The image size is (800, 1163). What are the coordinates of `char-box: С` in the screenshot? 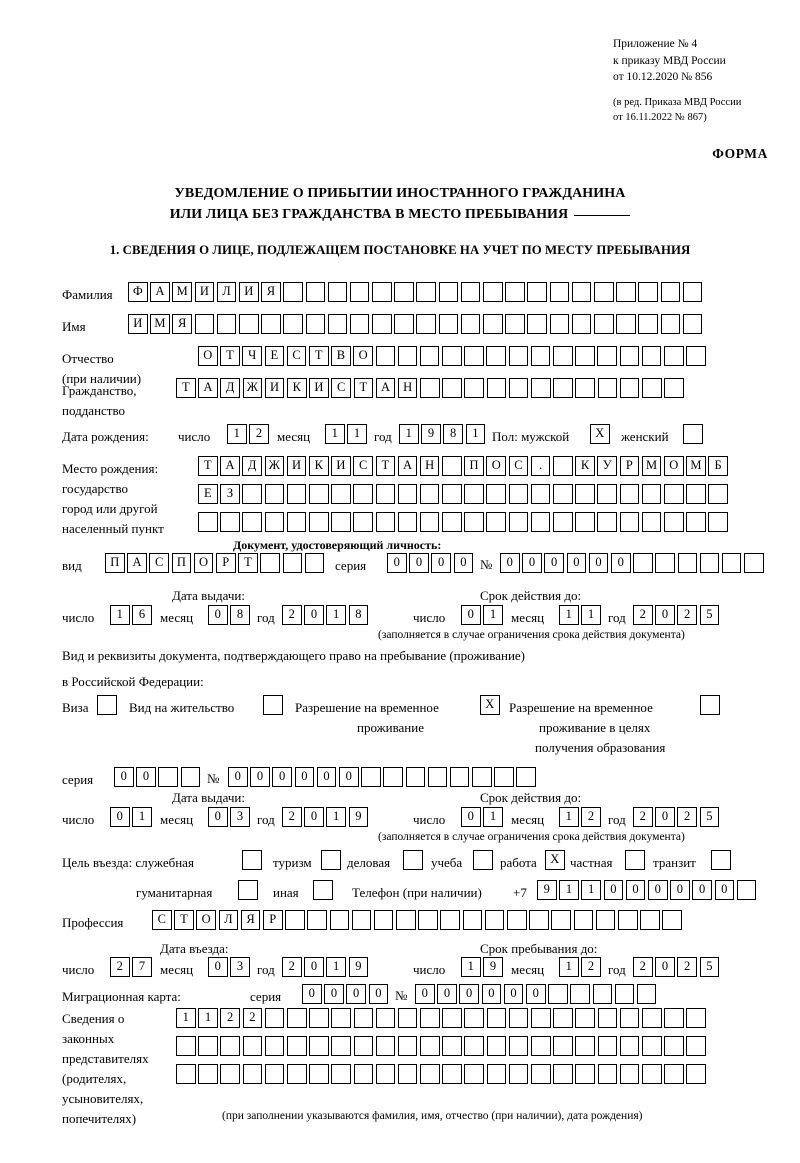 It's located at (363, 466).